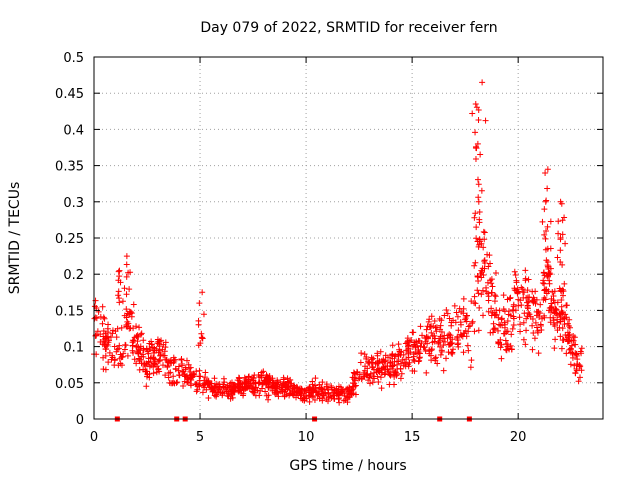 The image size is (640, 480). What do you see at coordinates (73, 348) in the screenshot?
I see `y-tick-label: 0.1` at bounding box center [73, 348].